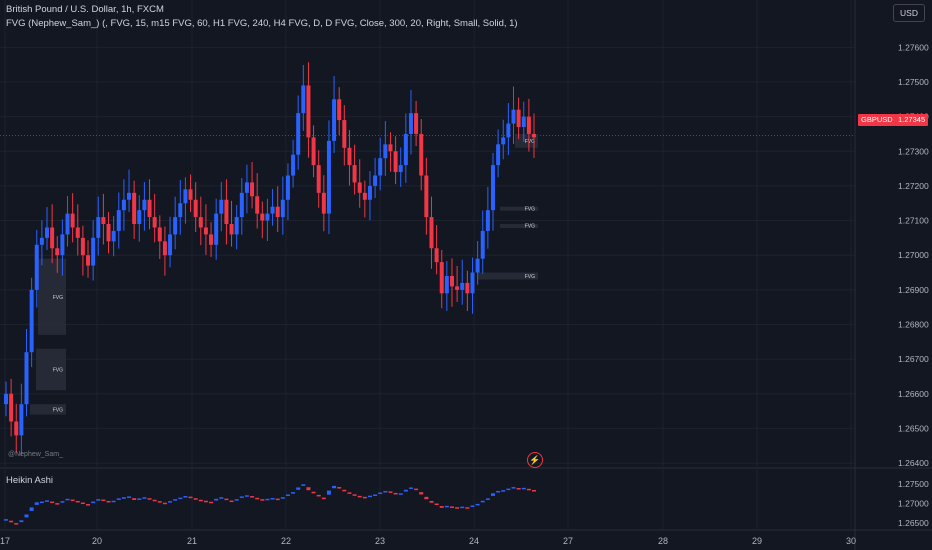 This screenshot has width=932, height=550. I want to click on lower-tick-label: 1.26500, so click(913, 523).